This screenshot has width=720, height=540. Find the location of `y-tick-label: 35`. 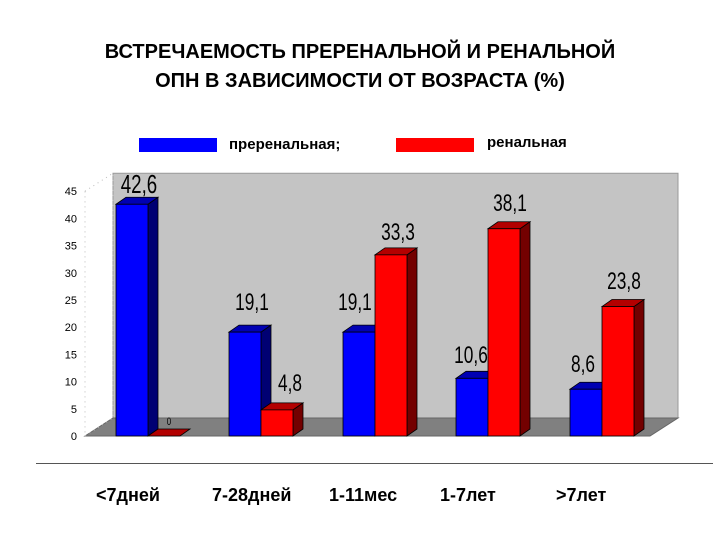

y-tick-label: 35 is located at coordinates (71, 247).